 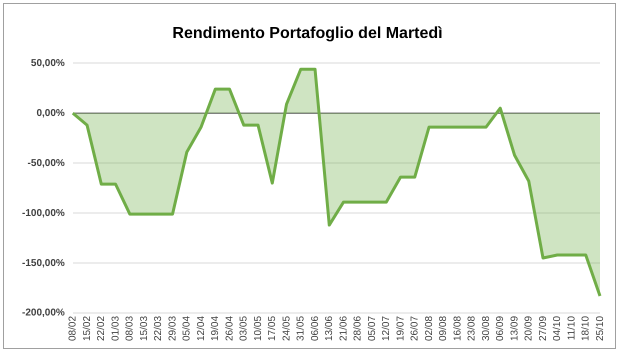 What do you see at coordinates (529, 329) in the screenshot?
I see `x-tick-label: 20/09` at bounding box center [529, 329].